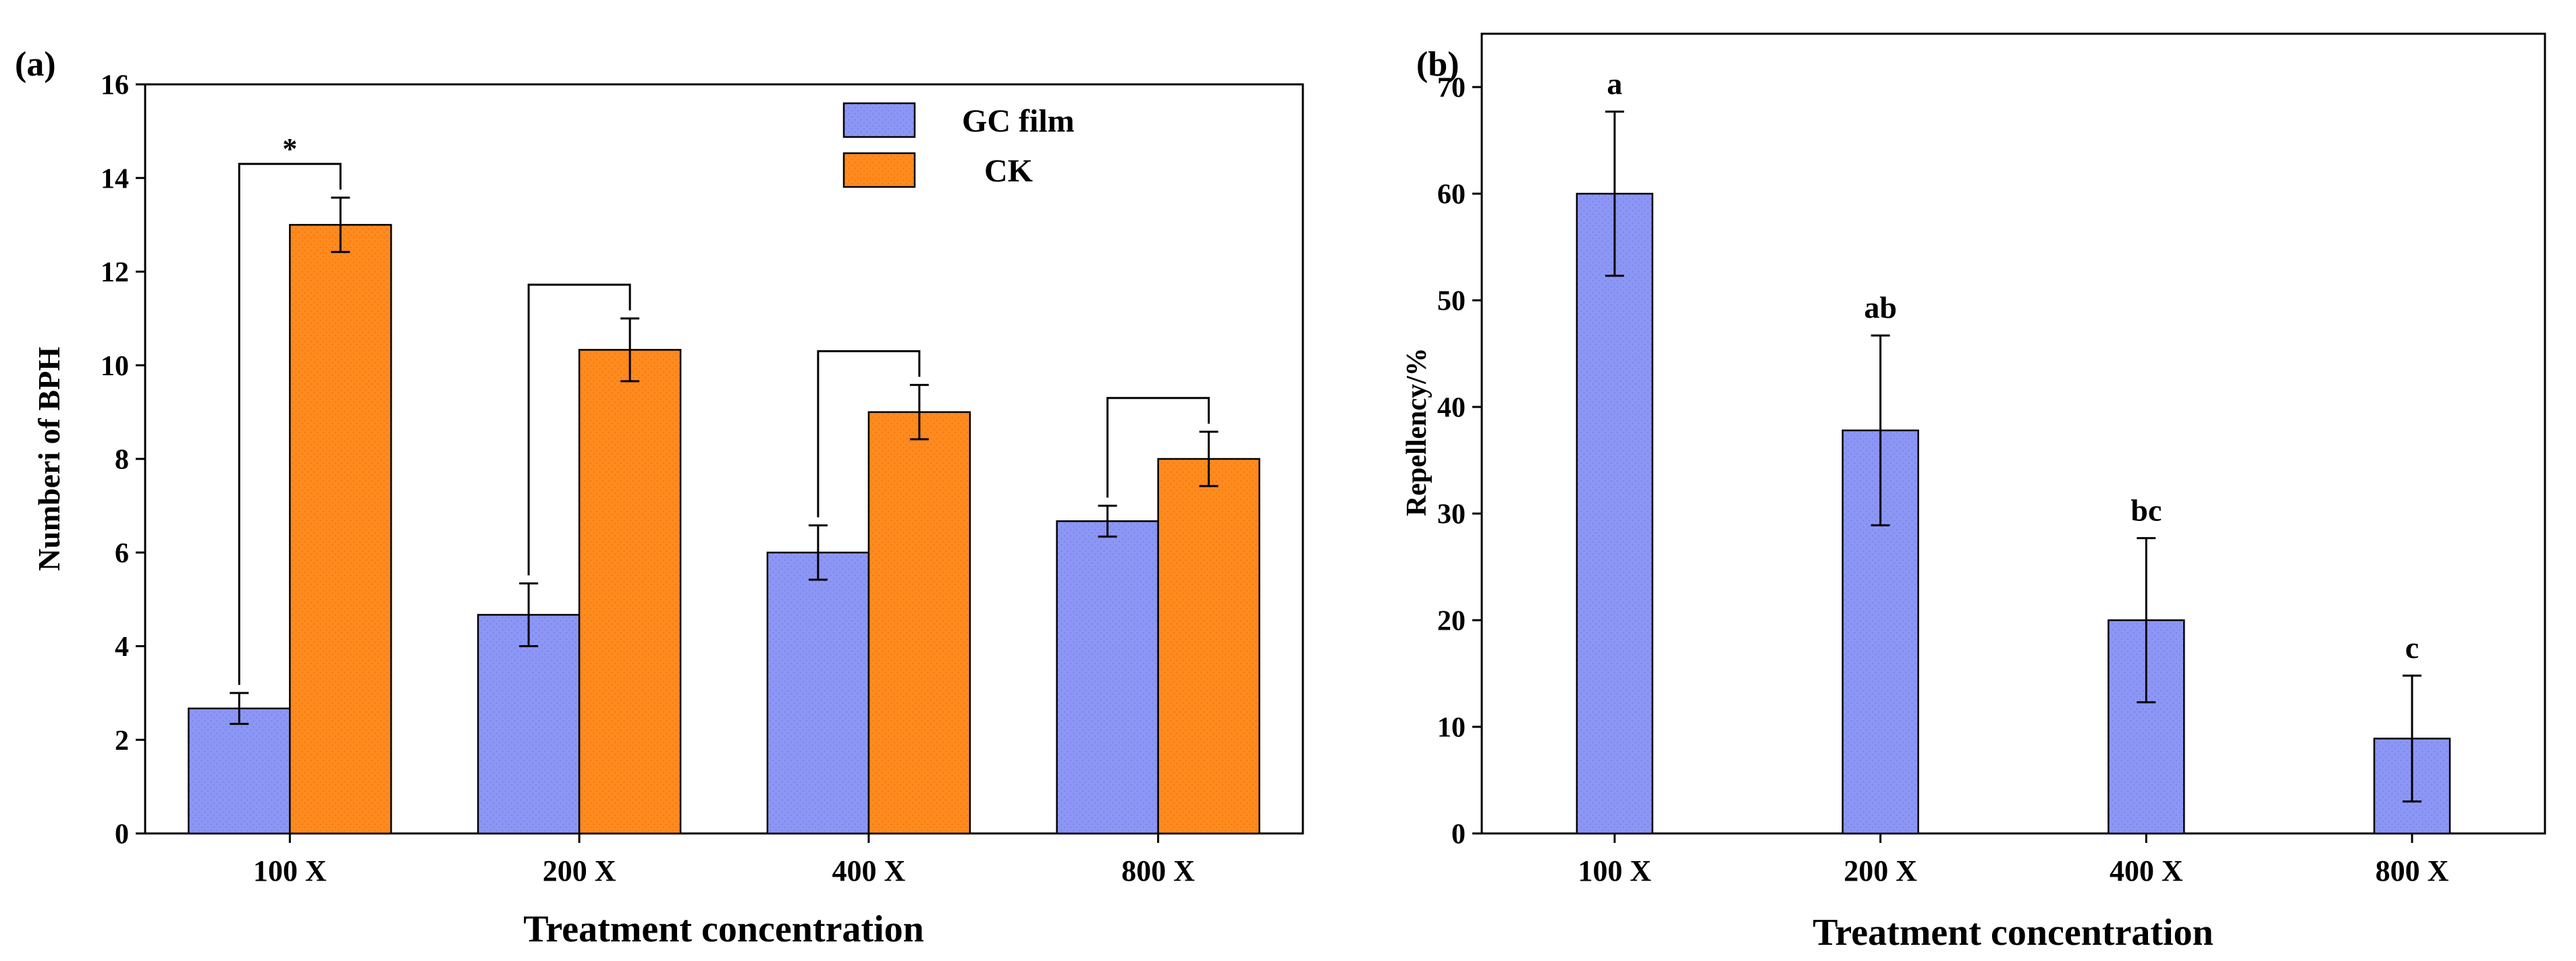 This screenshot has height=961, width=2576. Describe the element at coordinates (1451, 729) in the screenshot. I see `panel-b-y-tick-label-10: 10` at that location.